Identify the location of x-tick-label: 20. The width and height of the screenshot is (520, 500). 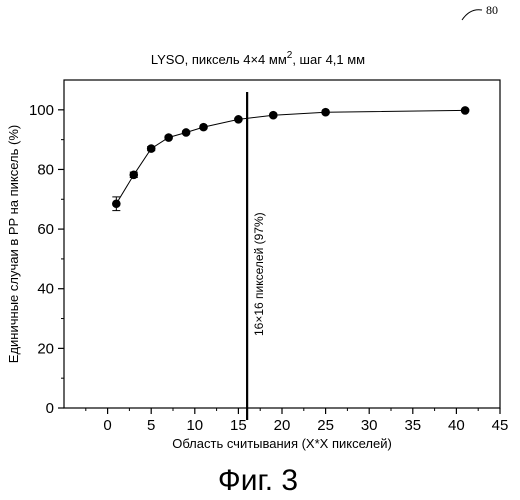
(282, 425).